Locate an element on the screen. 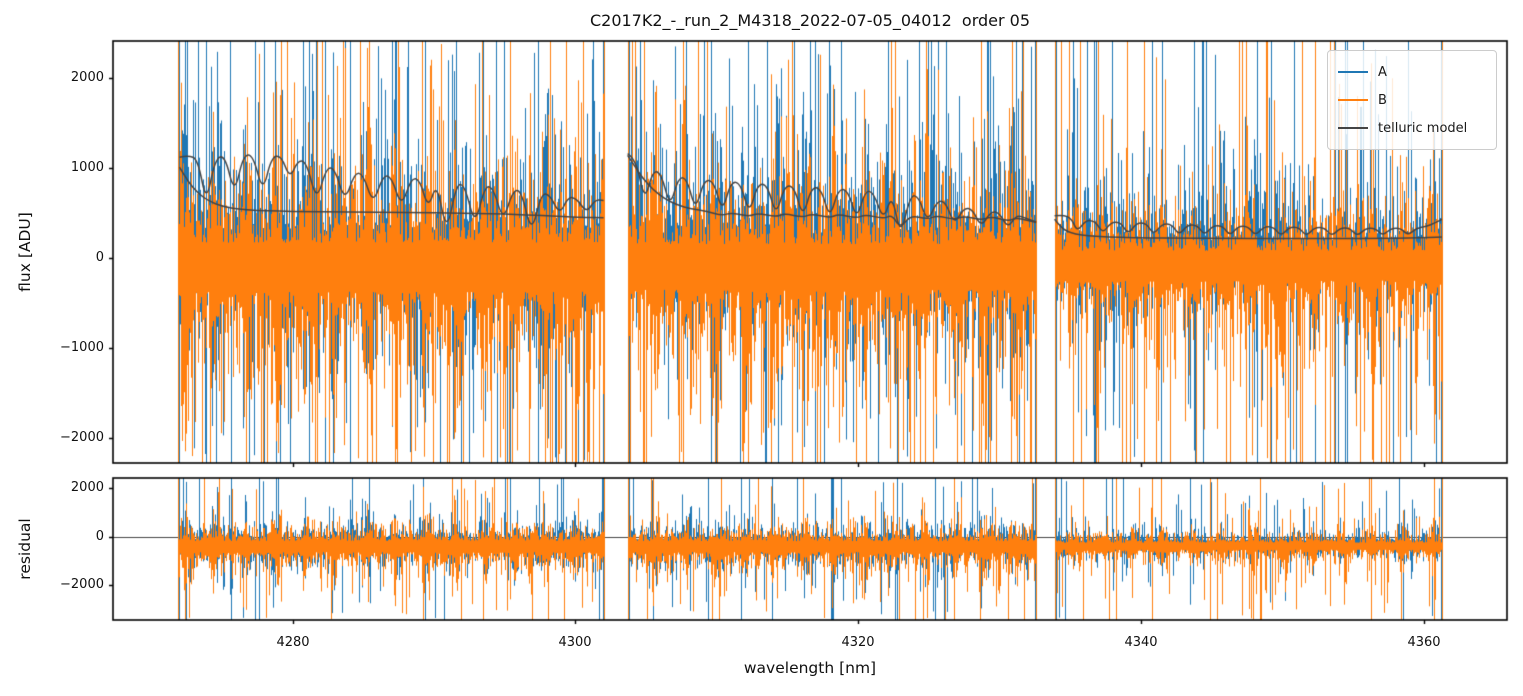 Image resolution: width=1523 pixels, height=696 pixels. x-tick-label: 4300 is located at coordinates (575, 642).